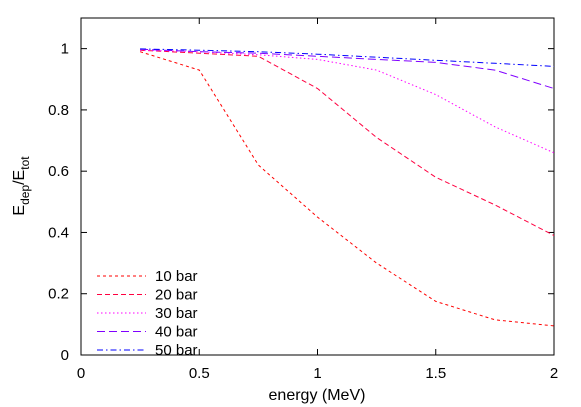 This screenshot has height=407, width=581. What do you see at coordinates (199, 373) in the screenshot?
I see `x-tick-label: 0.5` at bounding box center [199, 373].